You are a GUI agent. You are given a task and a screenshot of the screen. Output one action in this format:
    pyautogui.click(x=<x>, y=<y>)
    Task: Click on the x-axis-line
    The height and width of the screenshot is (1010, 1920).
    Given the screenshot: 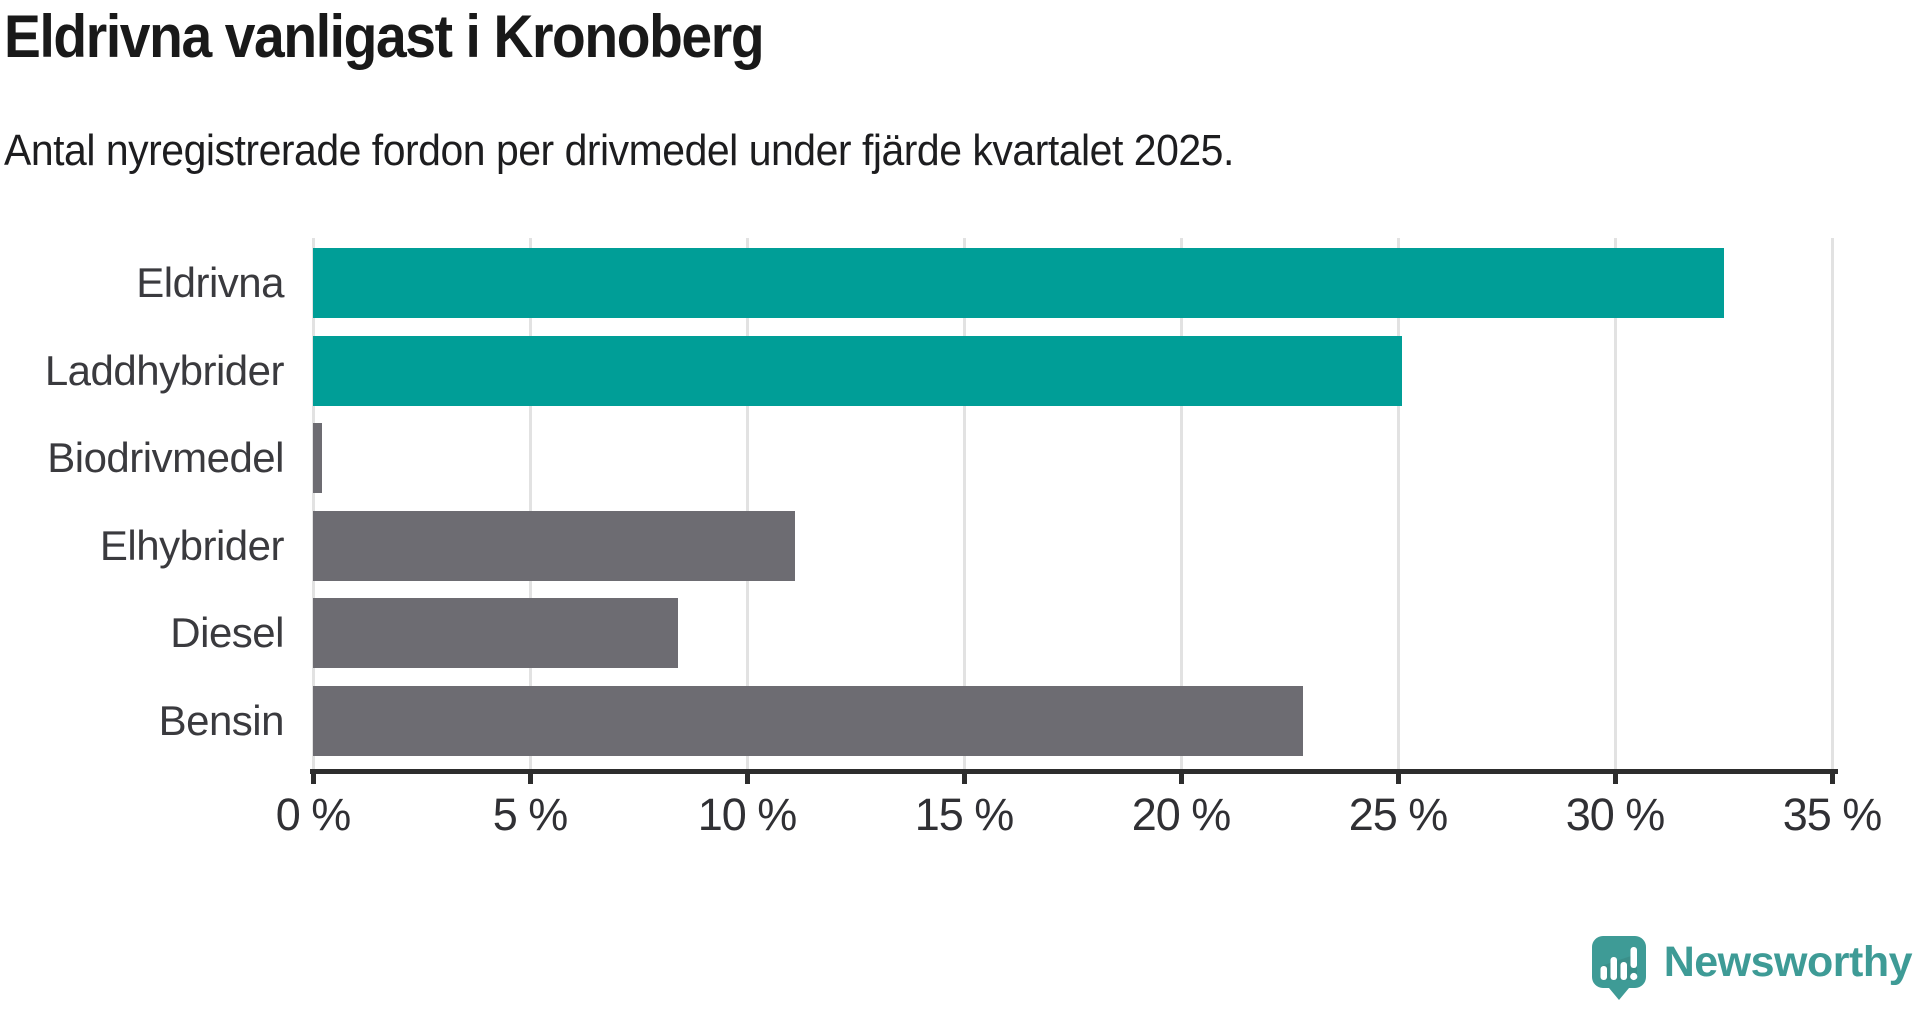 What is the action you would take?
    pyautogui.click(x=1074, y=771)
    